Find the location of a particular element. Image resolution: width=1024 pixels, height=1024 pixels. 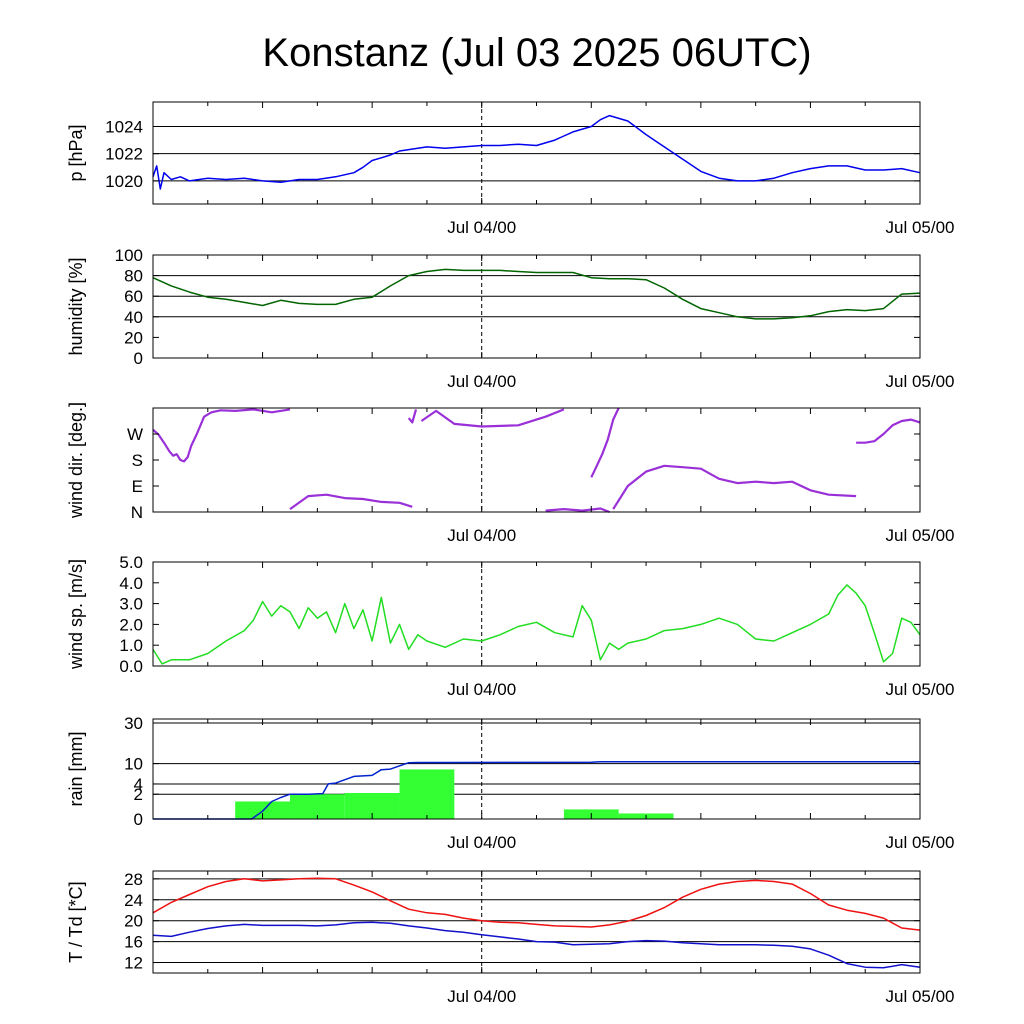

y-tick-label: 1022 is located at coordinates (124, 154).